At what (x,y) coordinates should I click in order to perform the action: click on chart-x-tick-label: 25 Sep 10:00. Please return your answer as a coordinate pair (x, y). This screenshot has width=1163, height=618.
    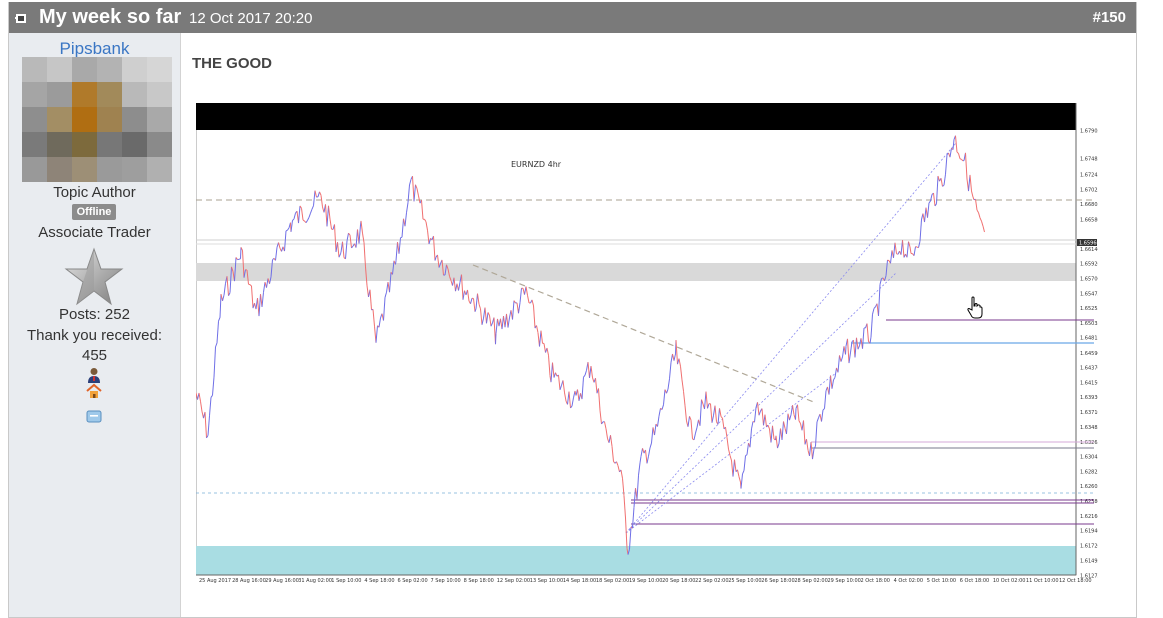
    Looking at the image, I should click on (744, 581).